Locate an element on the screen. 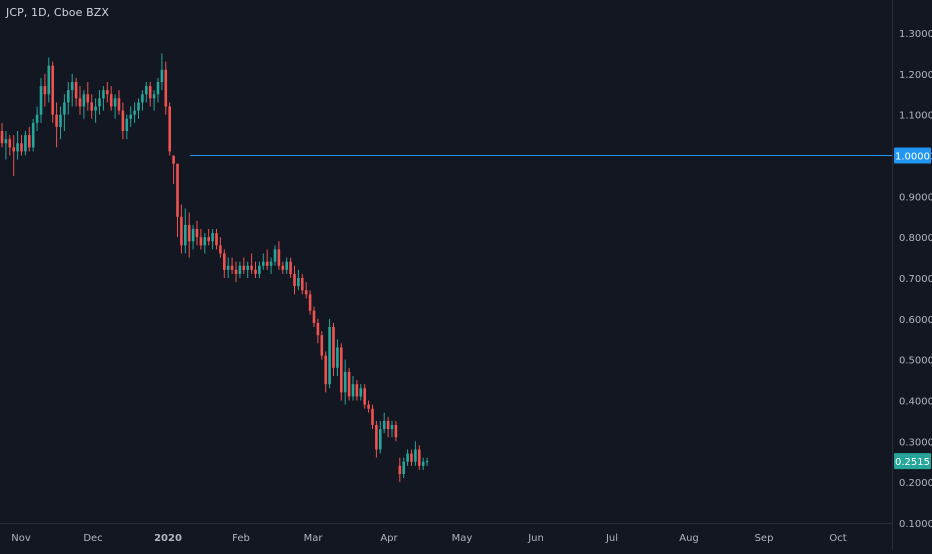  x-tick-label: Apr is located at coordinates (389, 538).